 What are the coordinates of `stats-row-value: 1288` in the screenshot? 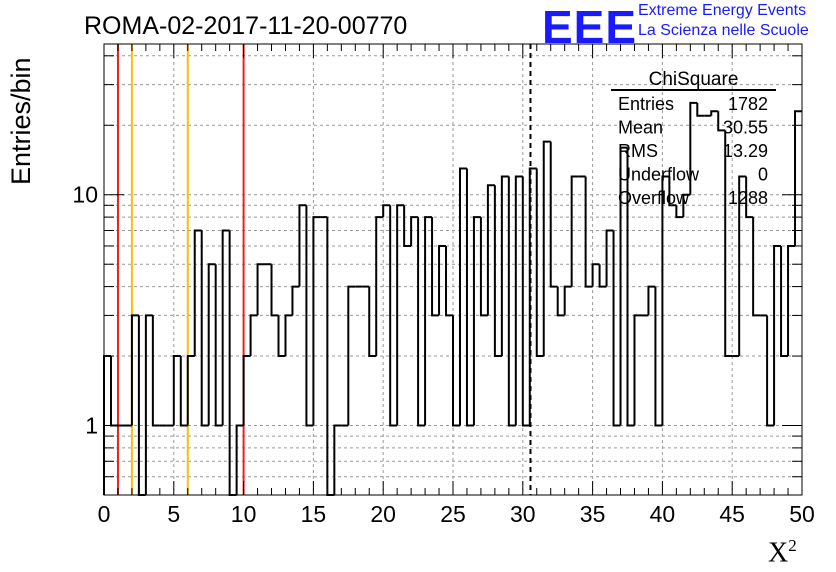 It's located at (748, 198).